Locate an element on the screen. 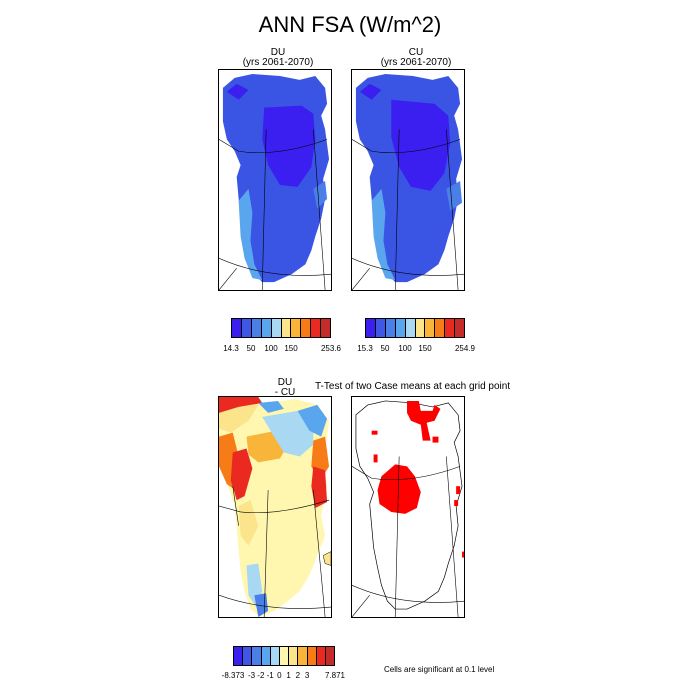 This screenshot has width=700, height=700. ttest-map-coast is located at coordinates (409, 505).